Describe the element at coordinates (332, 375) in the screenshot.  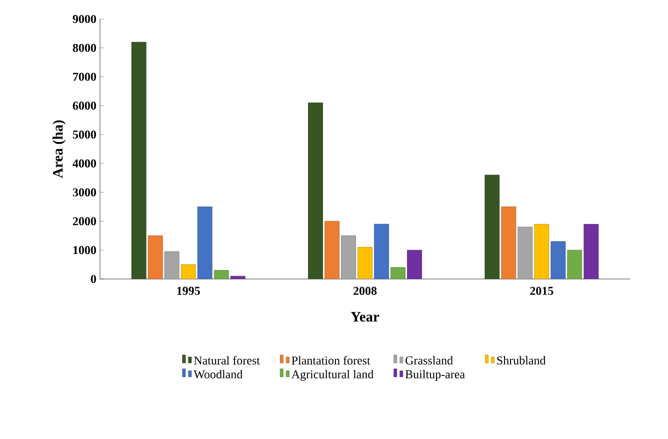
I see `legend-label: Agricultural land` at that location.